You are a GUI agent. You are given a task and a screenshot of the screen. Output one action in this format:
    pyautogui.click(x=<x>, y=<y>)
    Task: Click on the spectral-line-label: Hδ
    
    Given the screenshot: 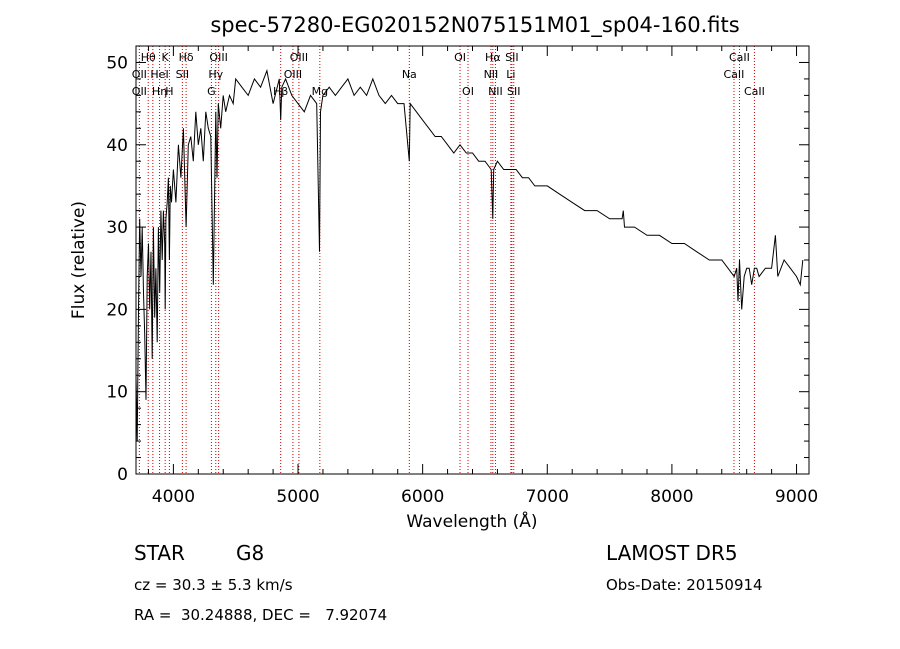 What is the action you would take?
    pyautogui.click(x=186, y=57)
    